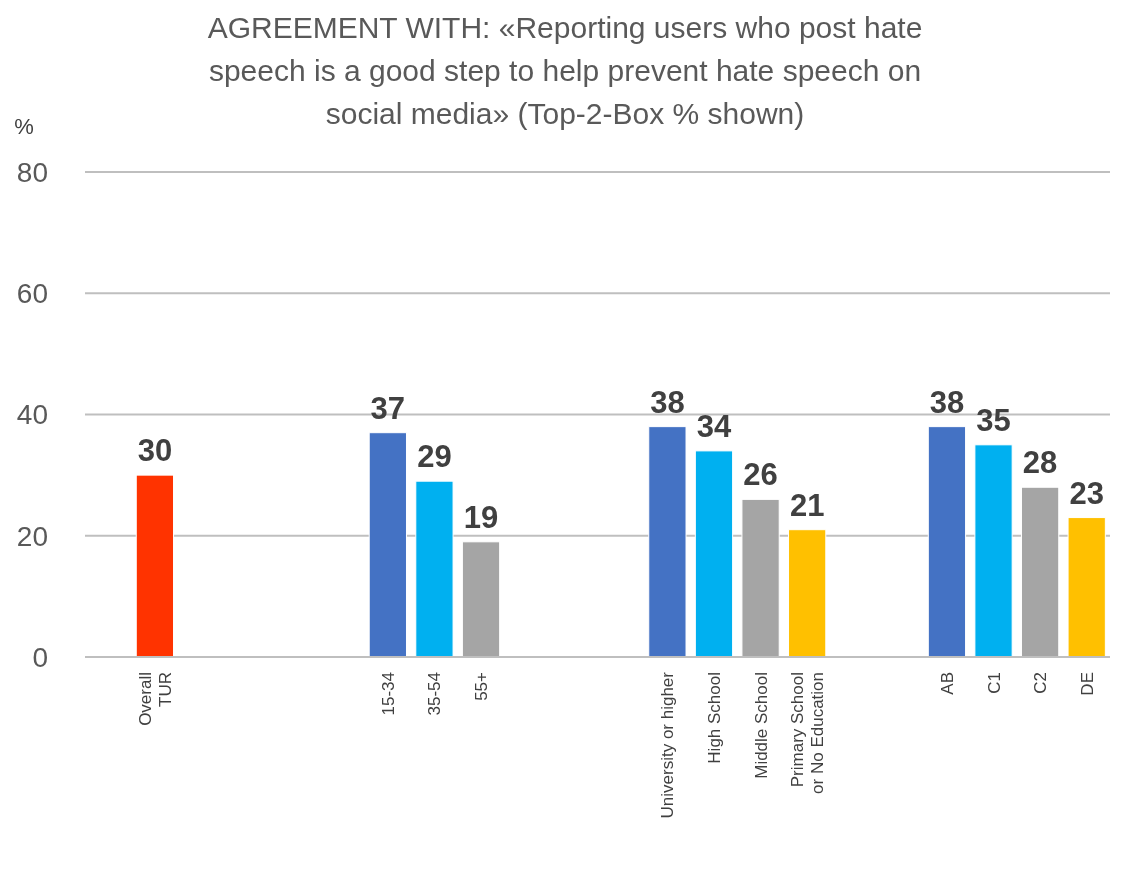 Image resolution: width=1127 pixels, height=875 pixels. I want to click on y-axis-title: %, so click(24, 126).